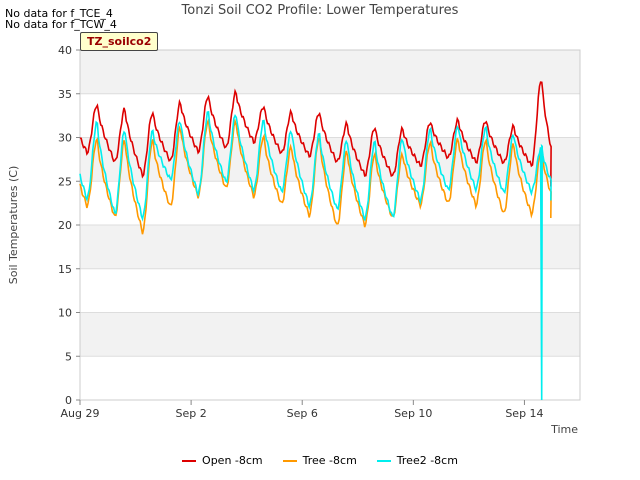 Image resolution: width=640 pixels, height=480 pixels. What do you see at coordinates (59, 13) in the screenshot?
I see `no-data-note-1: No data for f_TCE_4` at bounding box center [59, 13].